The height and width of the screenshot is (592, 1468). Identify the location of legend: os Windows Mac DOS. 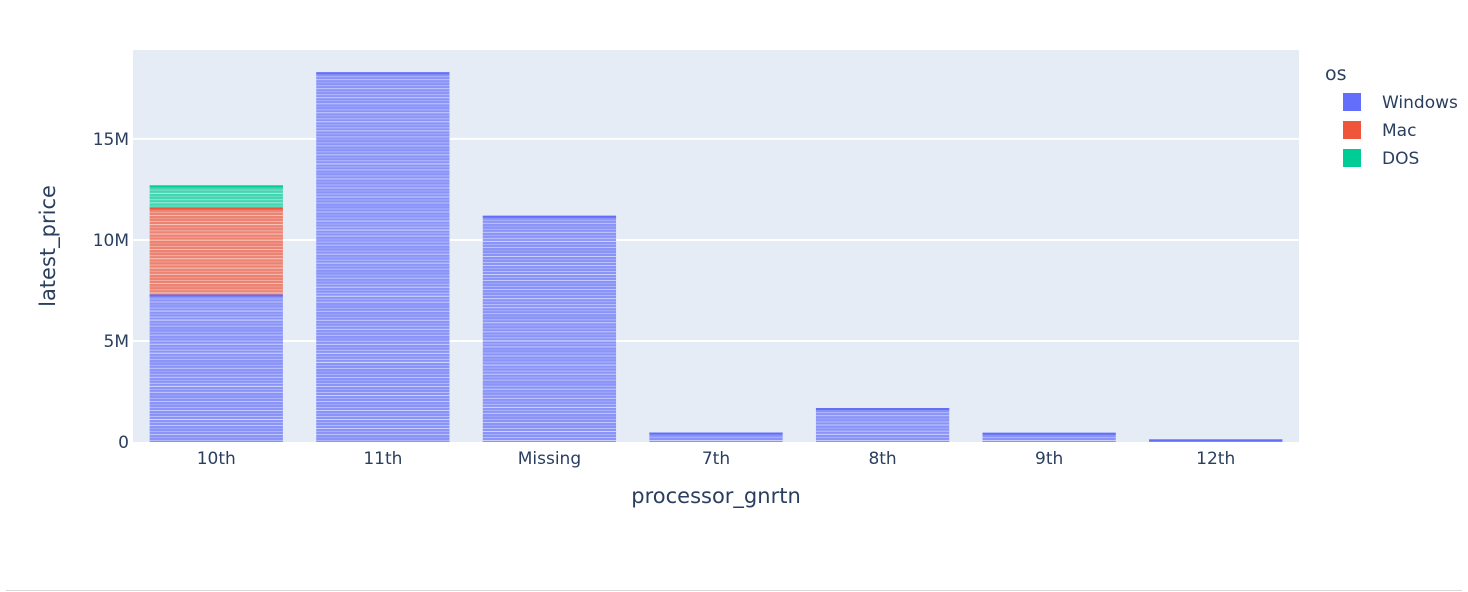
(1391, 116).